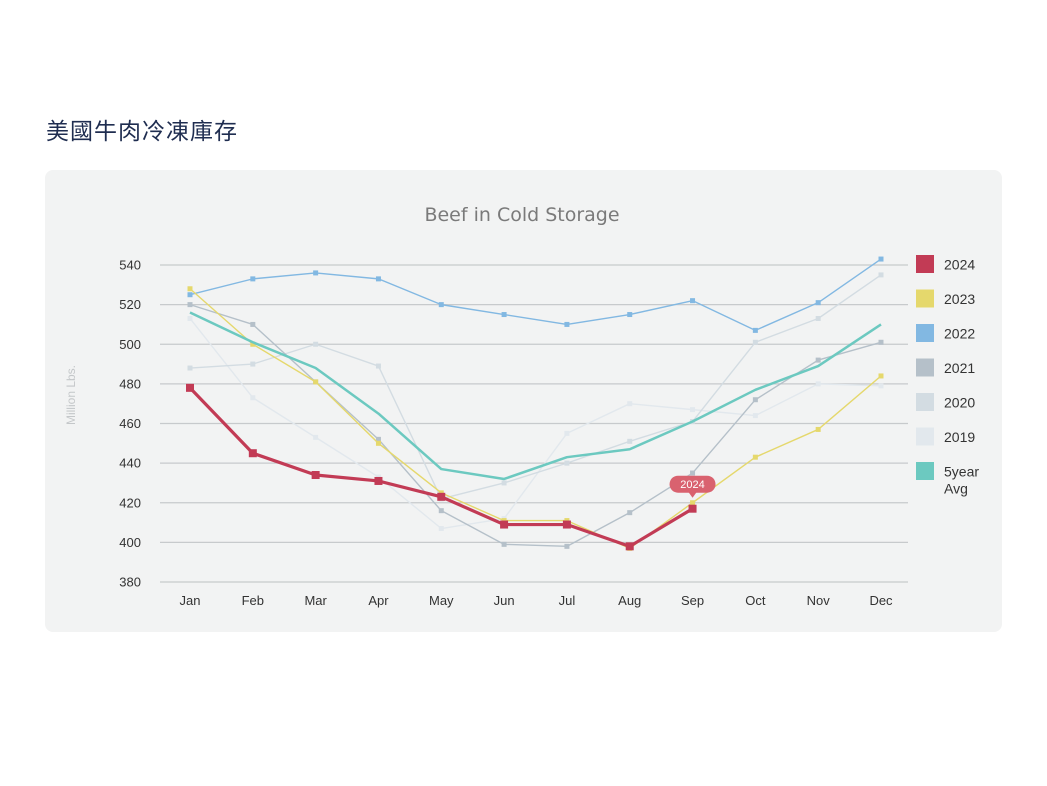  Describe the element at coordinates (945, 436) in the screenshot. I see `legend-item: 2019` at that location.